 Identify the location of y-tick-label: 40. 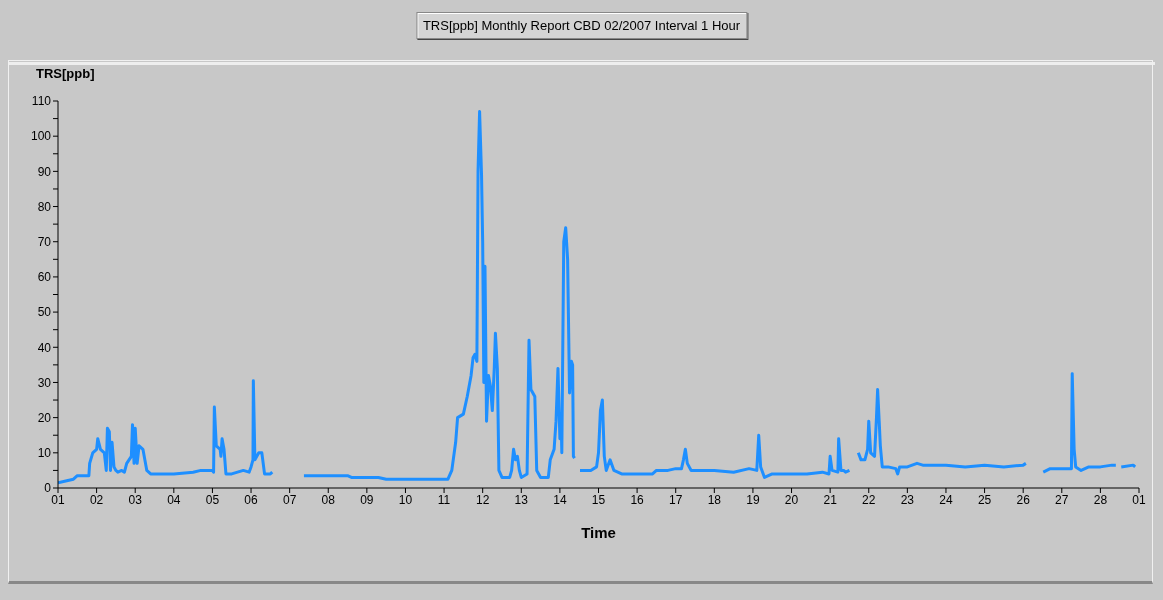
(44, 347).